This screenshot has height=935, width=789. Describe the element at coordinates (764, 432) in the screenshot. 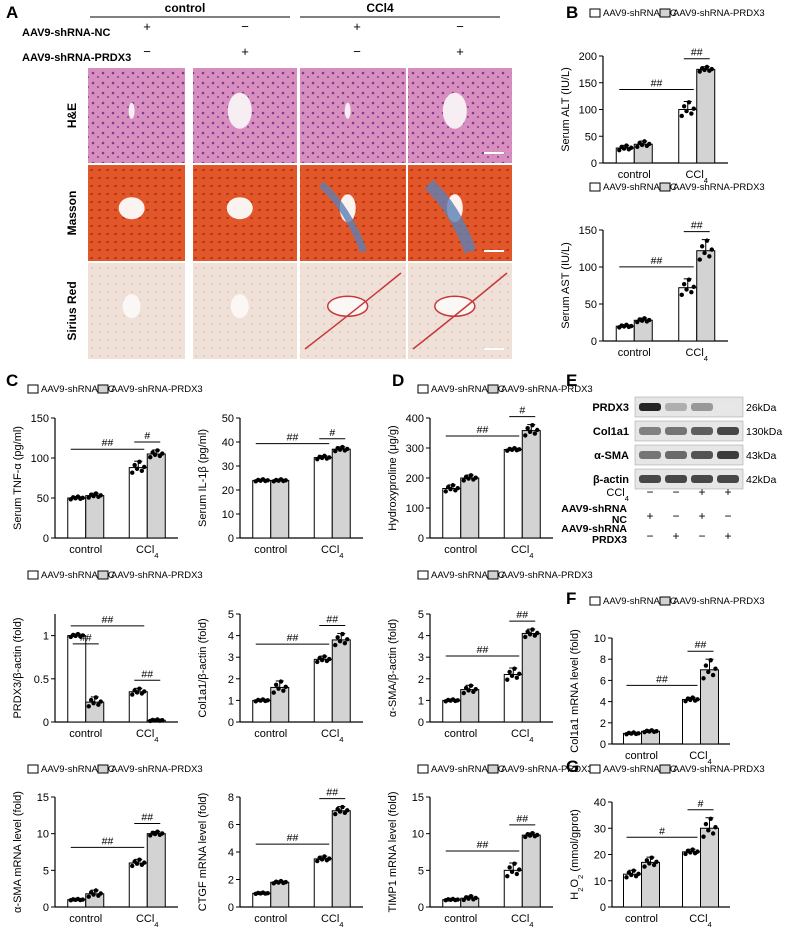

I see `kda-label: 130kDa` at that location.